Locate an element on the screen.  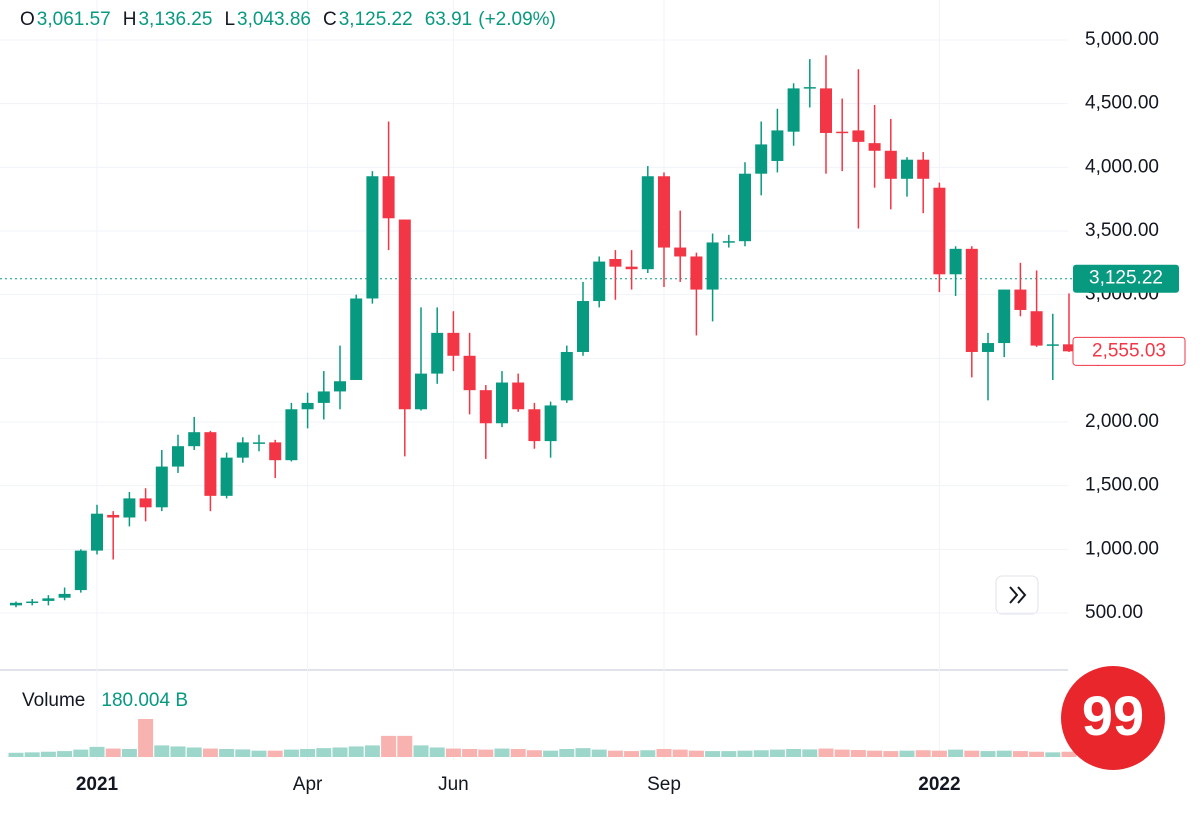
scroll-icon is located at coordinates (1018, 595).